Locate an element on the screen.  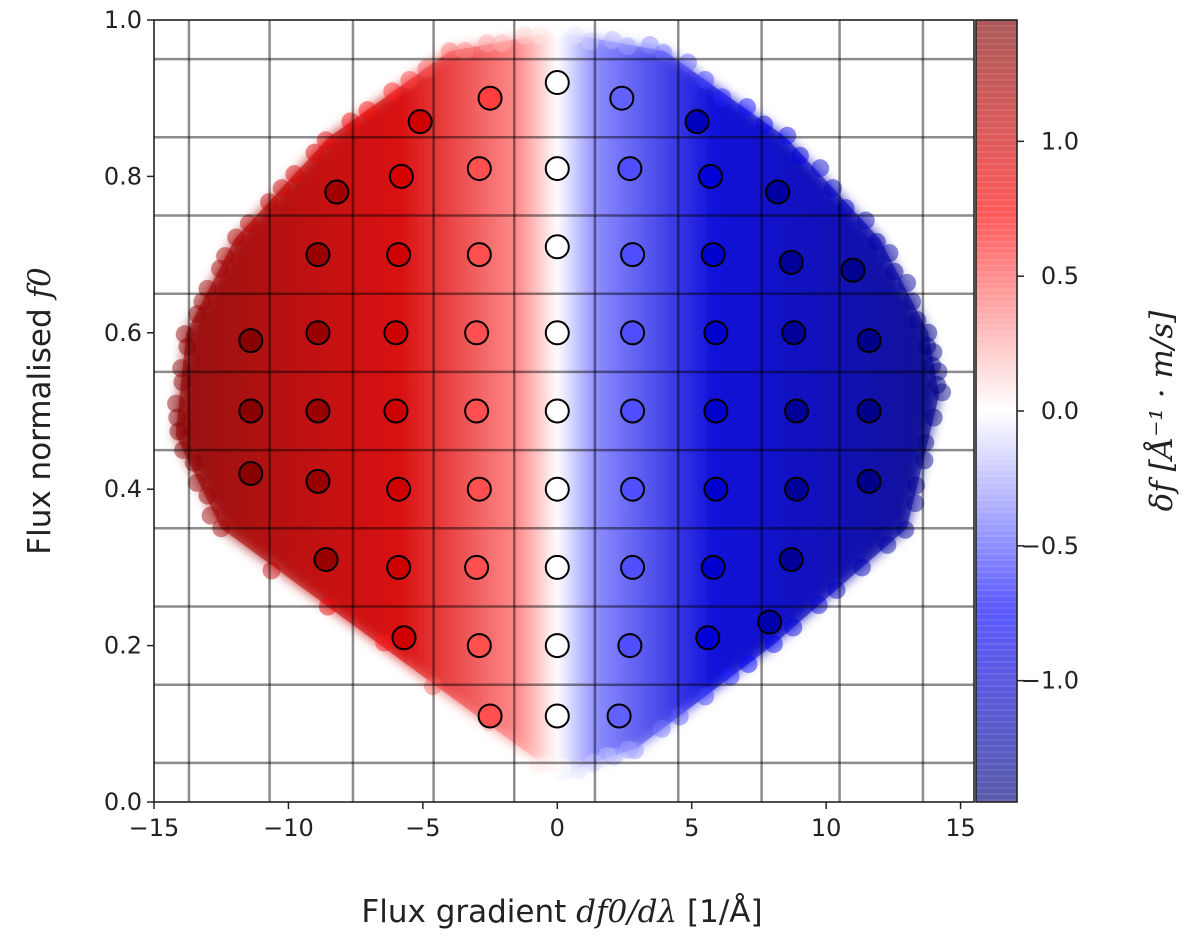
x-tick-label: 0 is located at coordinates (557, 828).